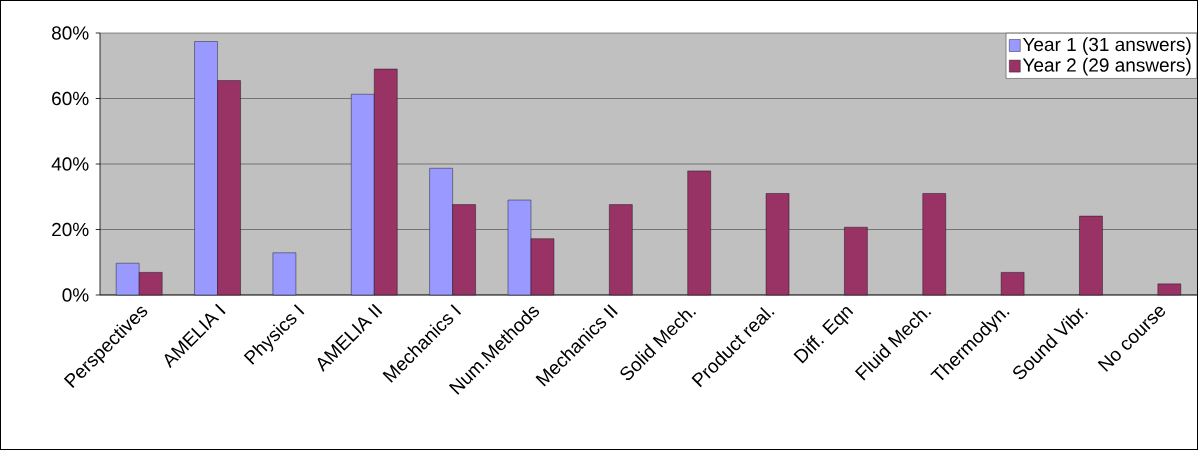  I want to click on y-tick-label: 40%, so click(70, 164).